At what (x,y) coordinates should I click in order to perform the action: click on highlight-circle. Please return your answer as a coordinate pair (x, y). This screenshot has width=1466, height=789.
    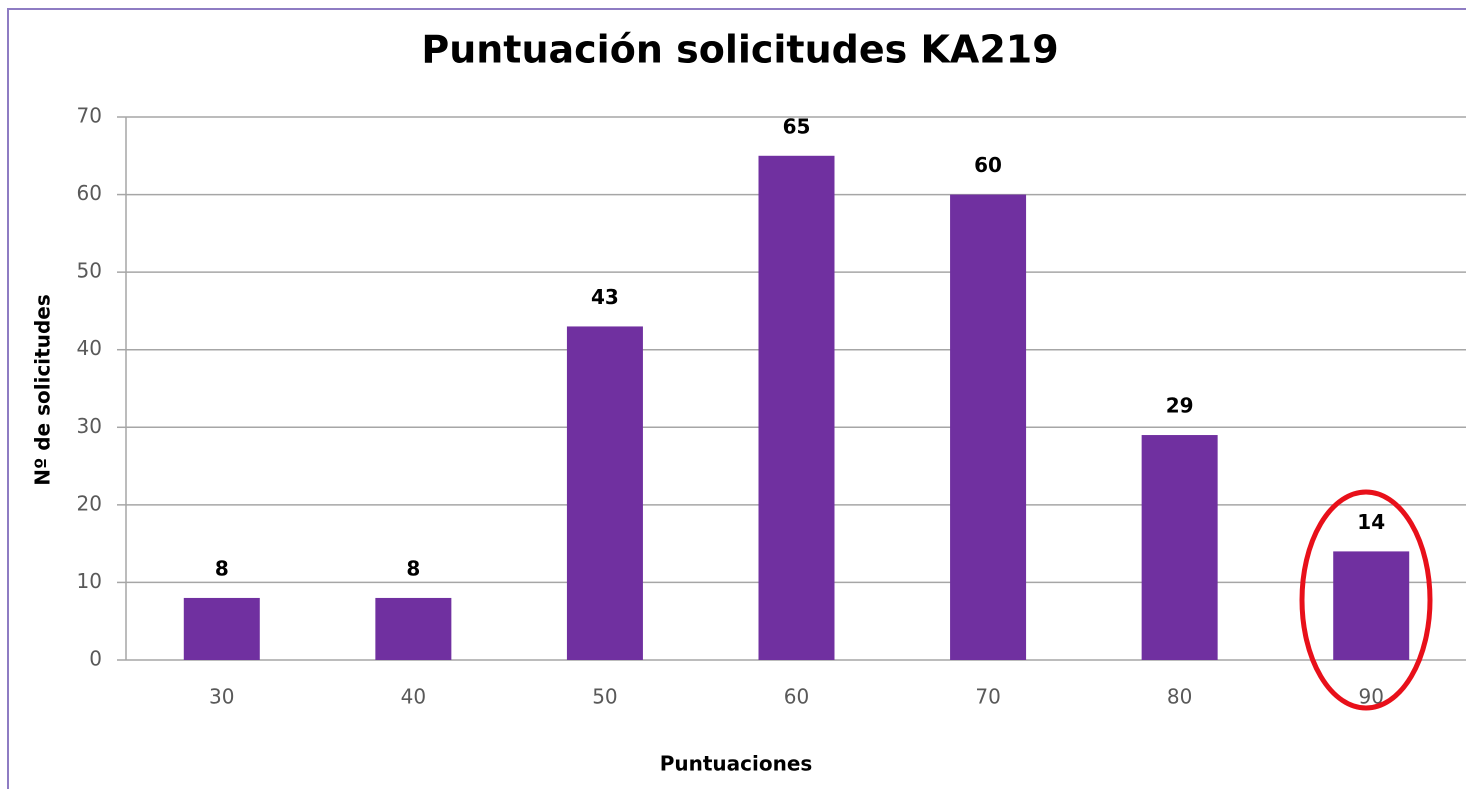
    Looking at the image, I should click on (1366, 600).